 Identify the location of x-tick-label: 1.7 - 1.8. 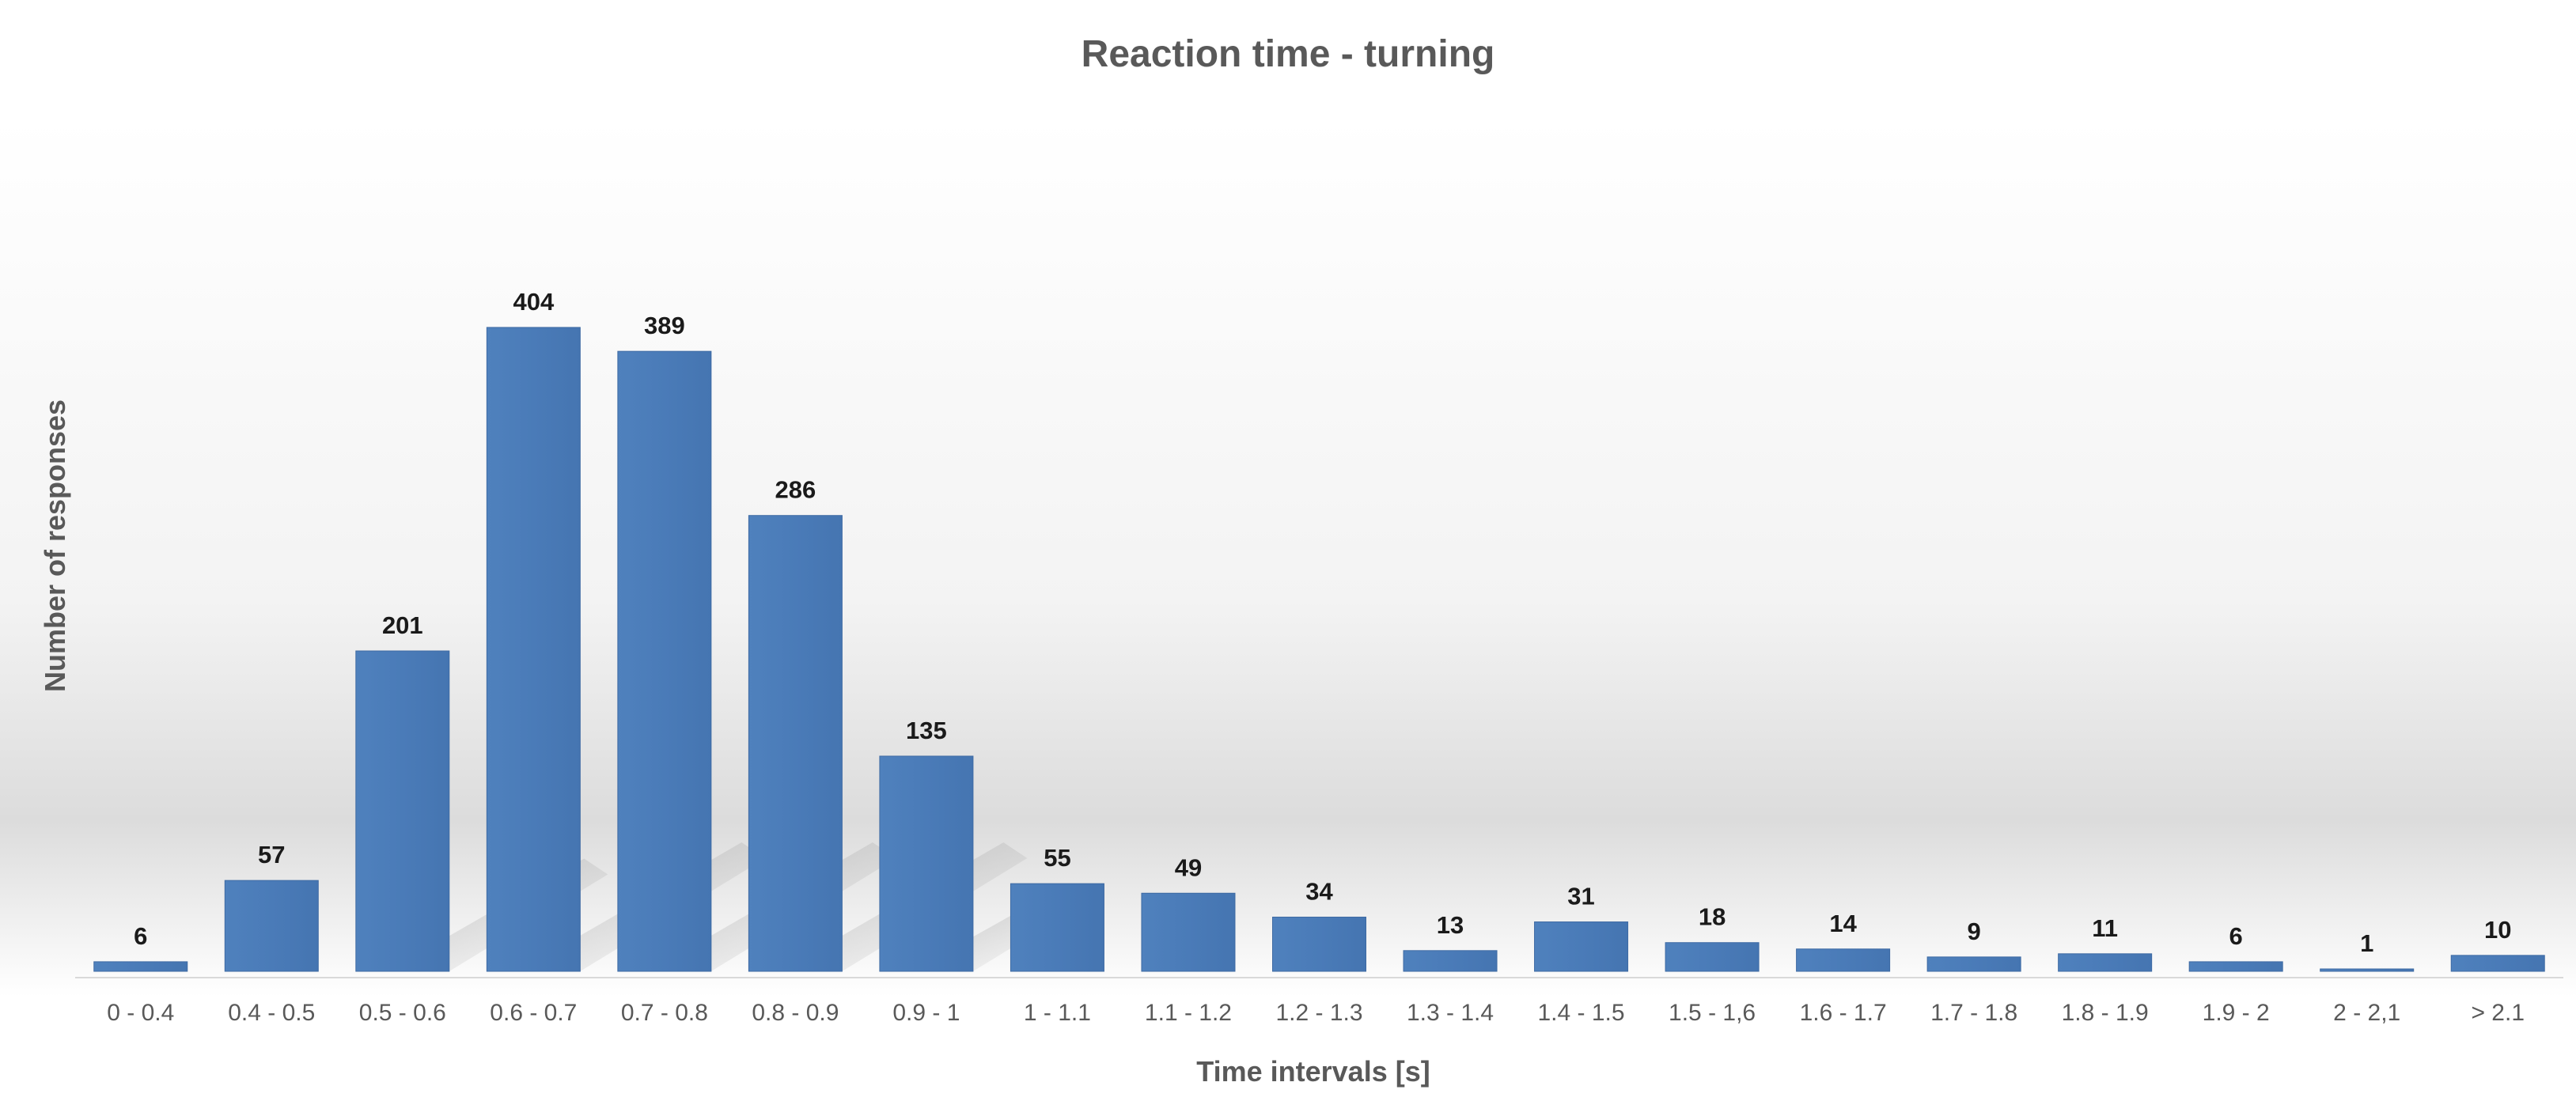
(1973, 1013).